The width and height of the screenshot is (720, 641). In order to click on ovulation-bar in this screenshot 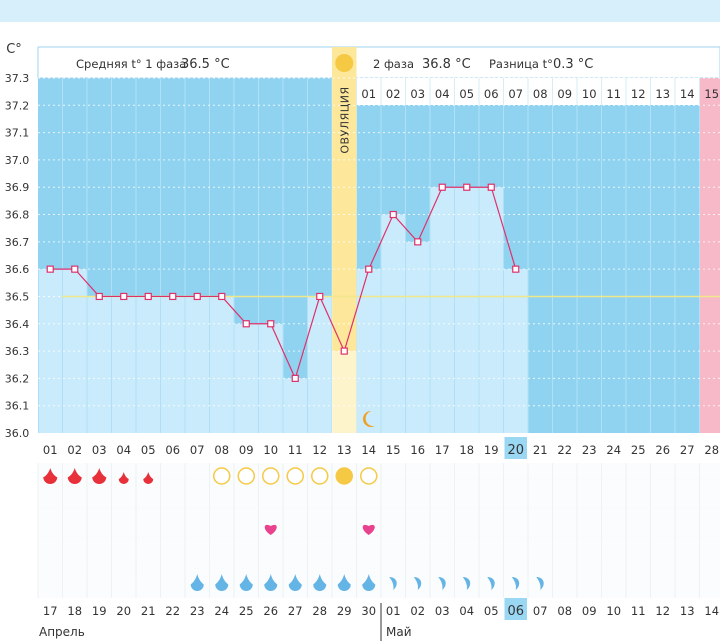, I will do `click(344, 392)`.